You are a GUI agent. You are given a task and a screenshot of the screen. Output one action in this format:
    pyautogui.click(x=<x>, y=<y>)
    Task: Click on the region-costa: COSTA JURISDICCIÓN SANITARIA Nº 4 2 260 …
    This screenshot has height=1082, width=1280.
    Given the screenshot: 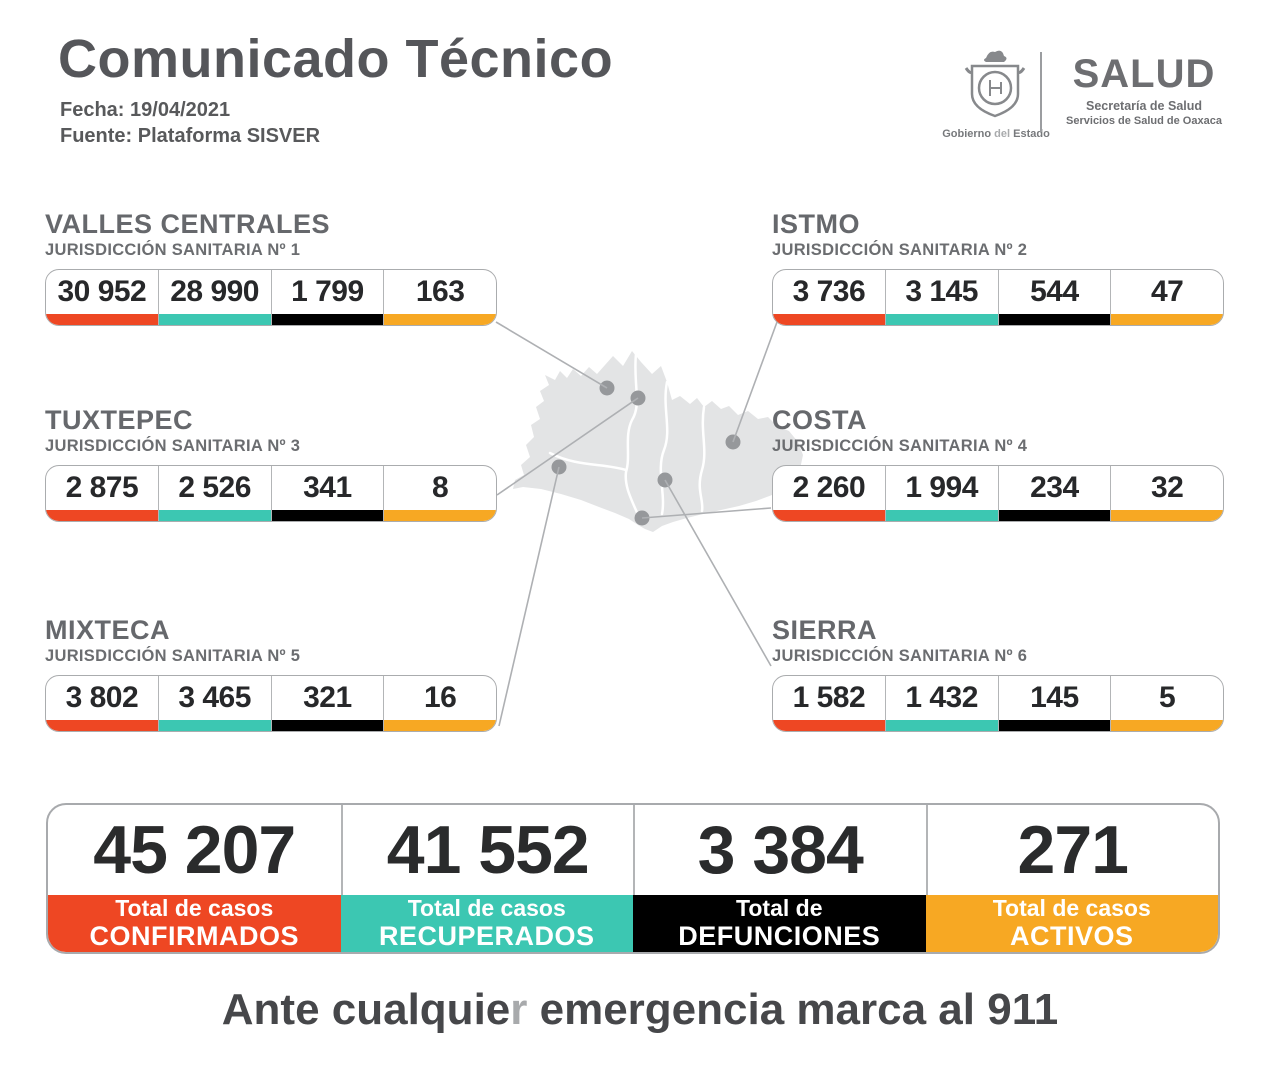 What is the action you would take?
    pyautogui.click(x=998, y=464)
    